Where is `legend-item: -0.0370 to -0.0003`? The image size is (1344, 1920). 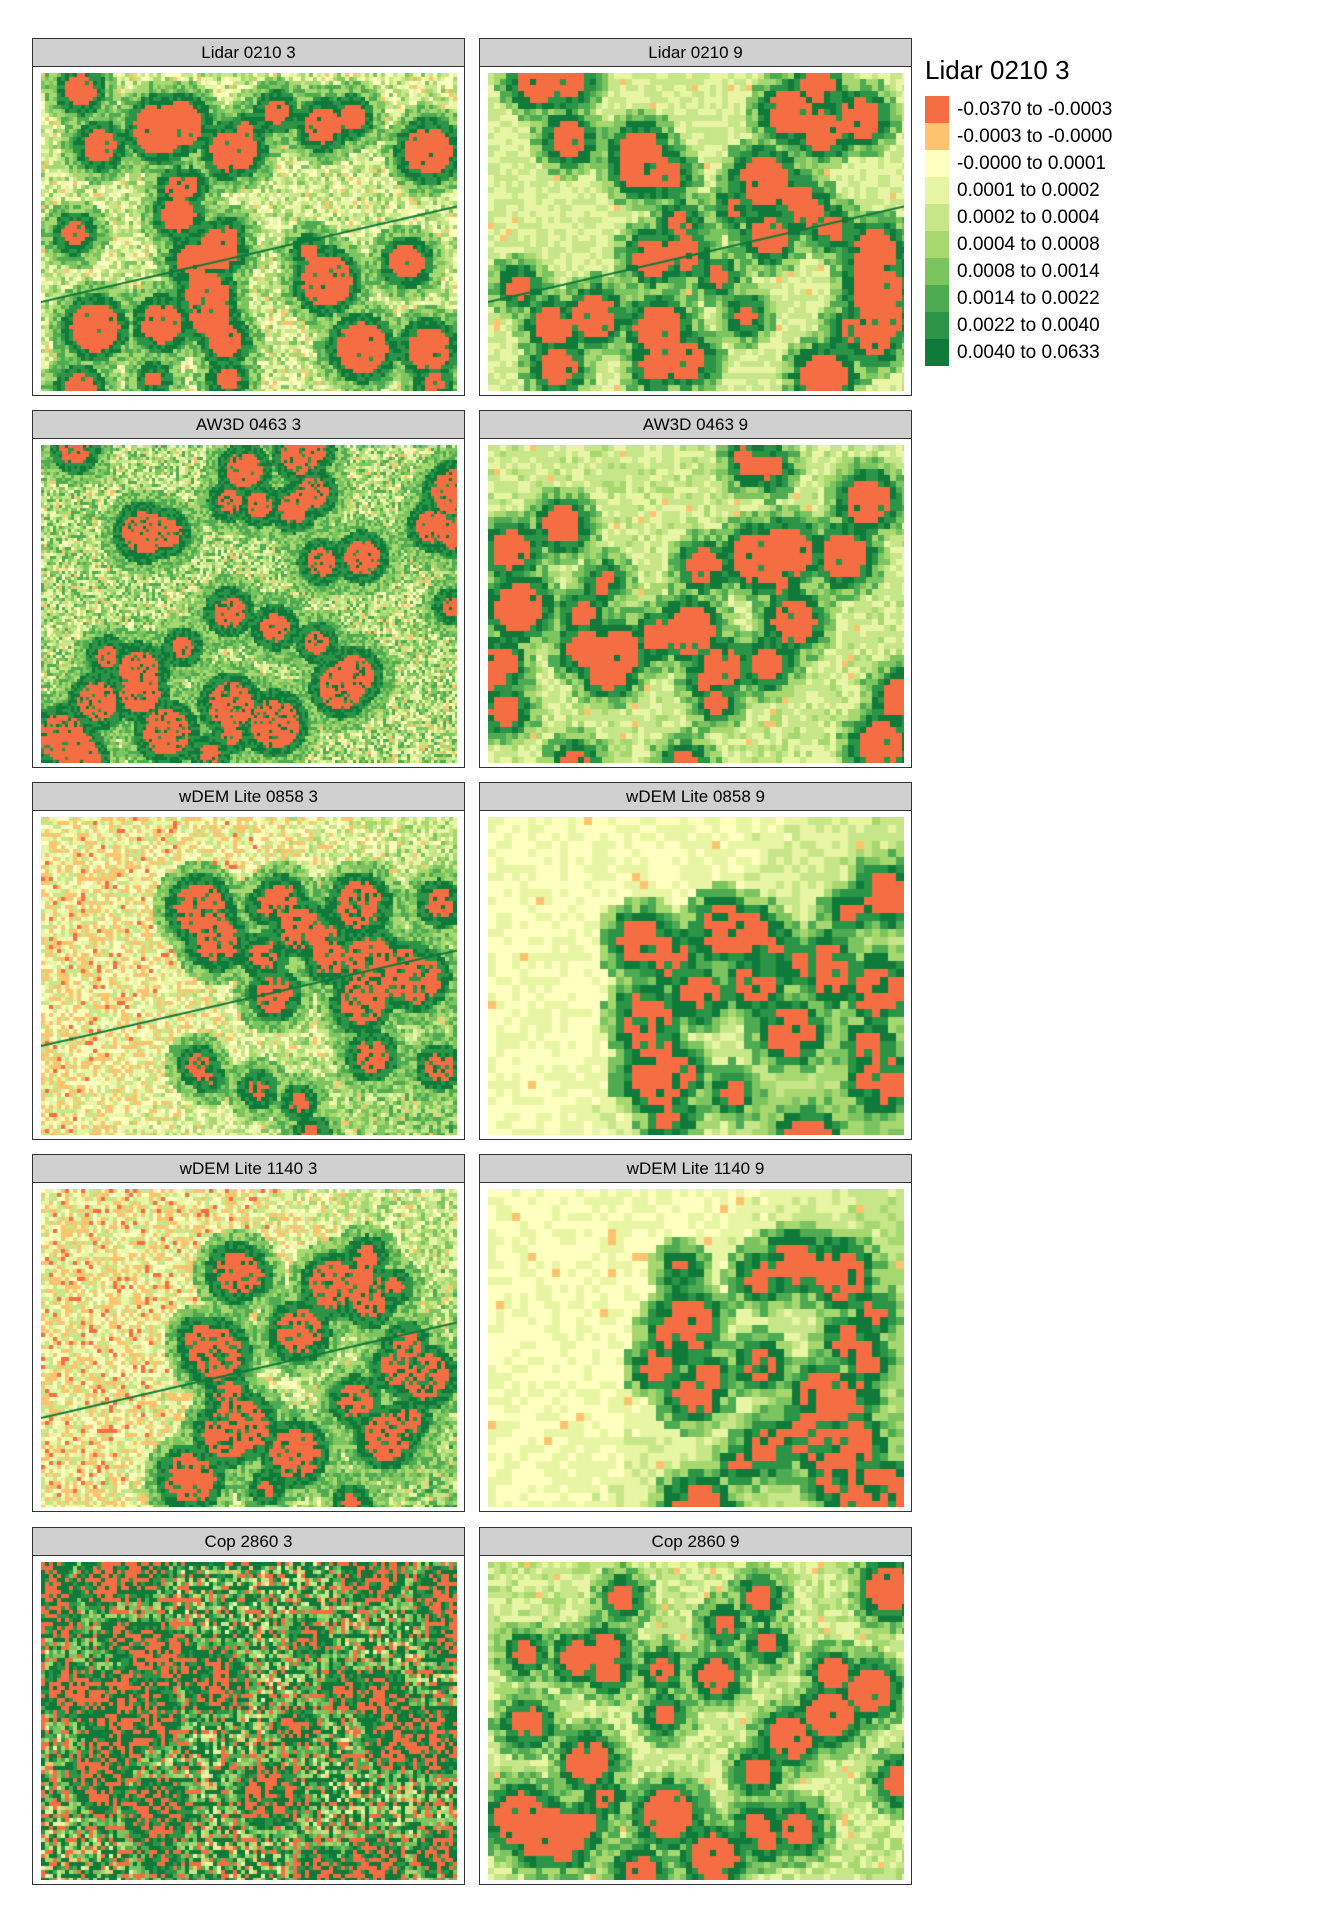
legend-item: -0.0370 to -0.0003 is located at coordinates (1018, 109).